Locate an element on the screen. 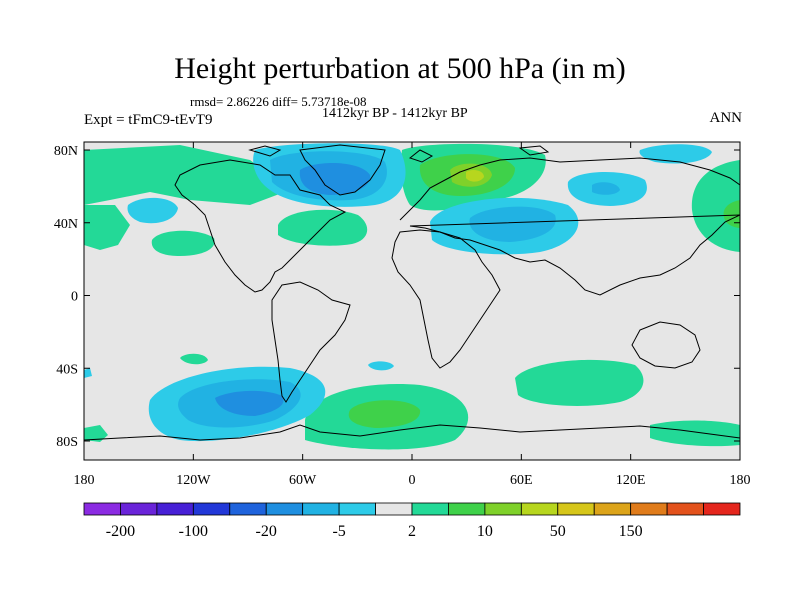 The width and height of the screenshot is (800, 600). colorbar-label: -100 is located at coordinates (193, 531).